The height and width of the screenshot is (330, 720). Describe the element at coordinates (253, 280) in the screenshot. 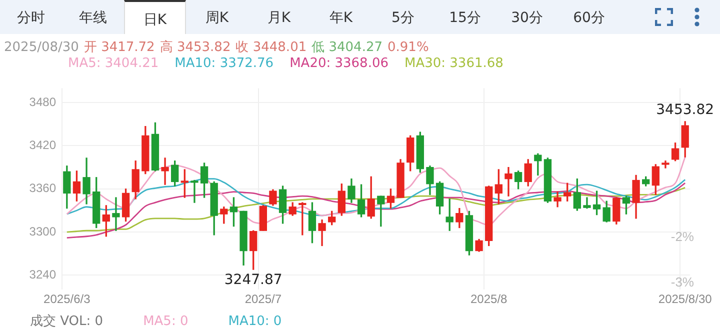

I see `annotation: 3247.87` at that location.